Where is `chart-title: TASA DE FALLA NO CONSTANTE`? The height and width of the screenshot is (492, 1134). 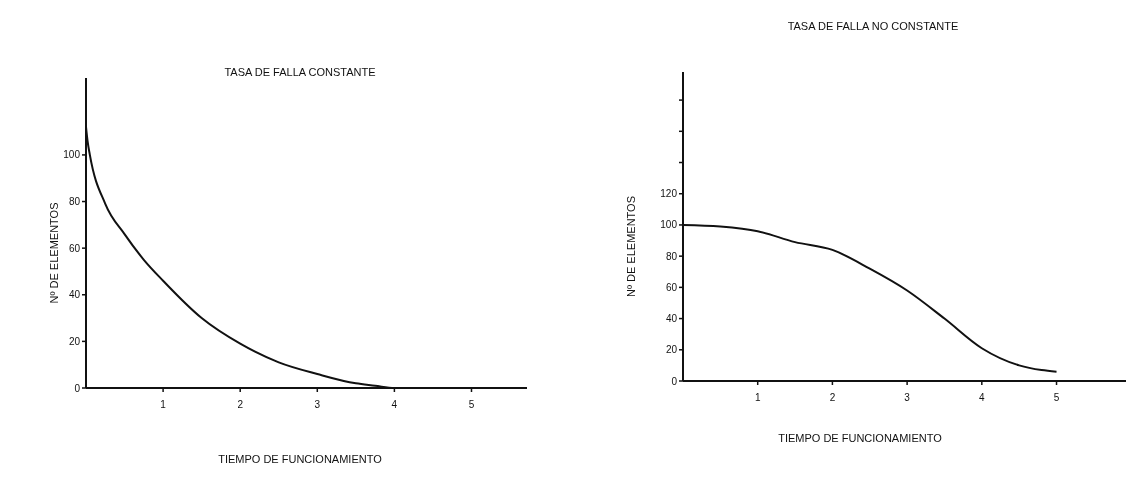 chart-title: TASA DE FALLA NO CONSTANTE is located at coordinates (873, 26).